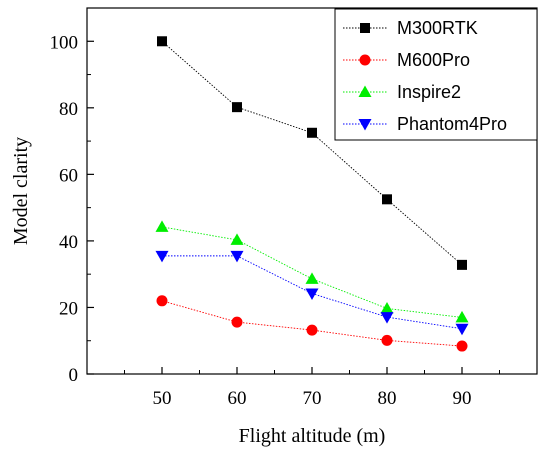 The width and height of the screenshot is (550, 454). What do you see at coordinates (237, 398) in the screenshot?
I see `x-tick-label: 60` at bounding box center [237, 398].